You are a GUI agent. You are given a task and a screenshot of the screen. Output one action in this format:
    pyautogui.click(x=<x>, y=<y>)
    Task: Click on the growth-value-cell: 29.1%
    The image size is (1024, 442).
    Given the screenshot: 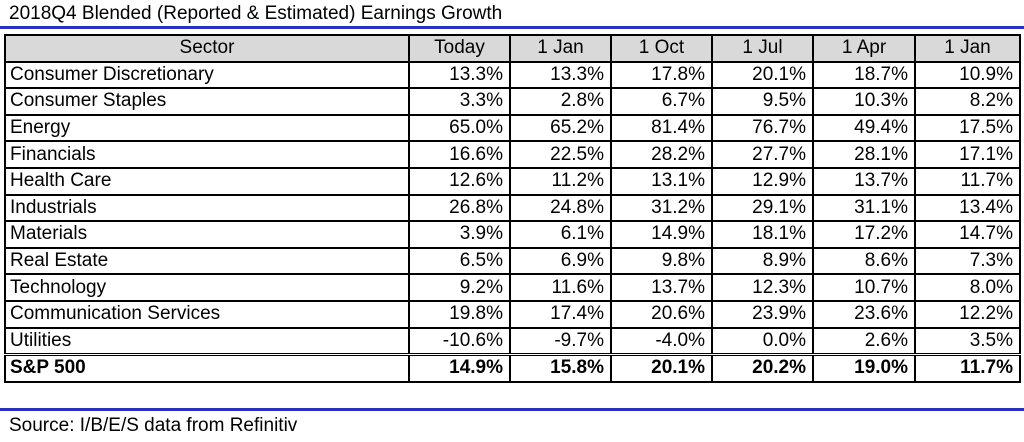 What is the action you would take?
    pyautogui.click(x=762, y=208)
    